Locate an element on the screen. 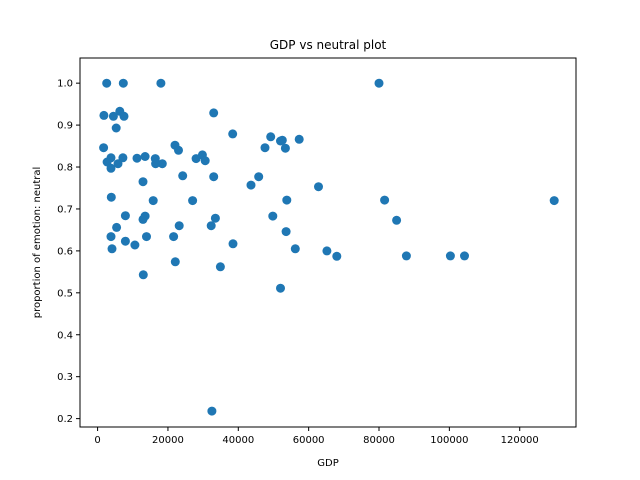 This screenshot has width=640, height=480. y-tick-label: 0.8 is located at coordinates (65, 168).